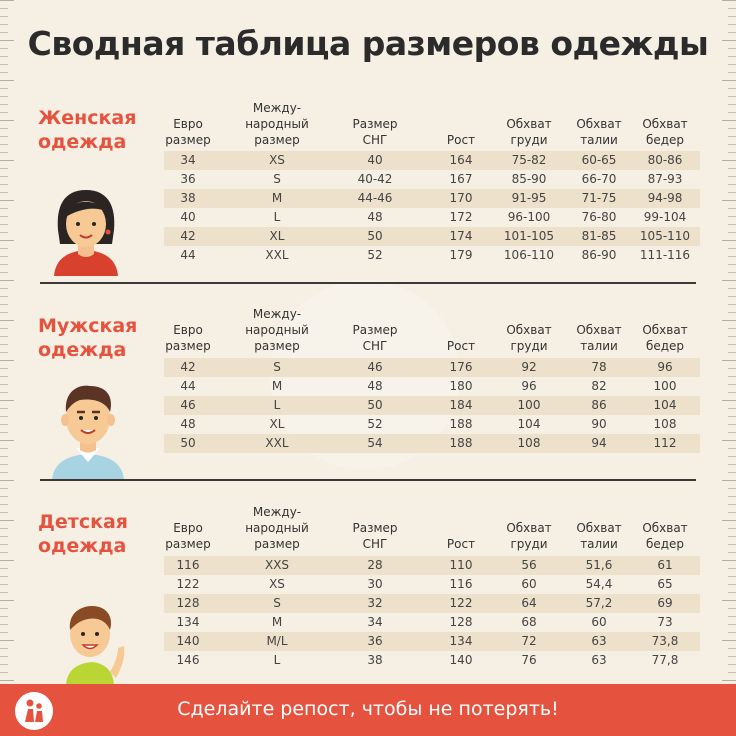  I want to click on table-row: 44 M 48 180 96 82 100, so click(432, 386).